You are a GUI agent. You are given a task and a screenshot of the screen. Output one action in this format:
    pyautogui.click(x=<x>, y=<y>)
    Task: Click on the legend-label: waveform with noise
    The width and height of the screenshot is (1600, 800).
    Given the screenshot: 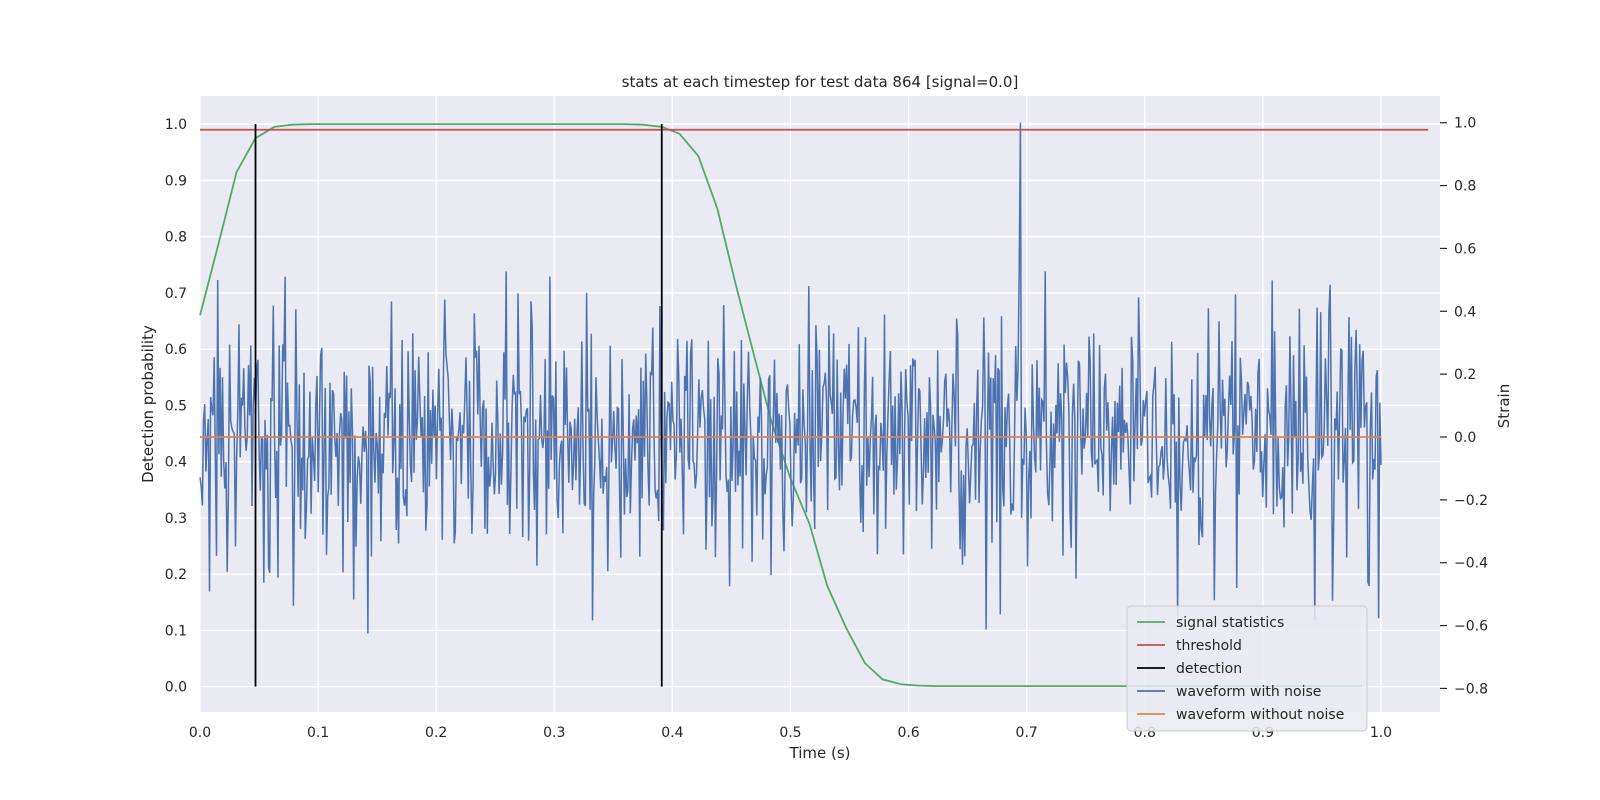 What is the action you would take?
    pyautogui.click(x=1248, y=692)
    